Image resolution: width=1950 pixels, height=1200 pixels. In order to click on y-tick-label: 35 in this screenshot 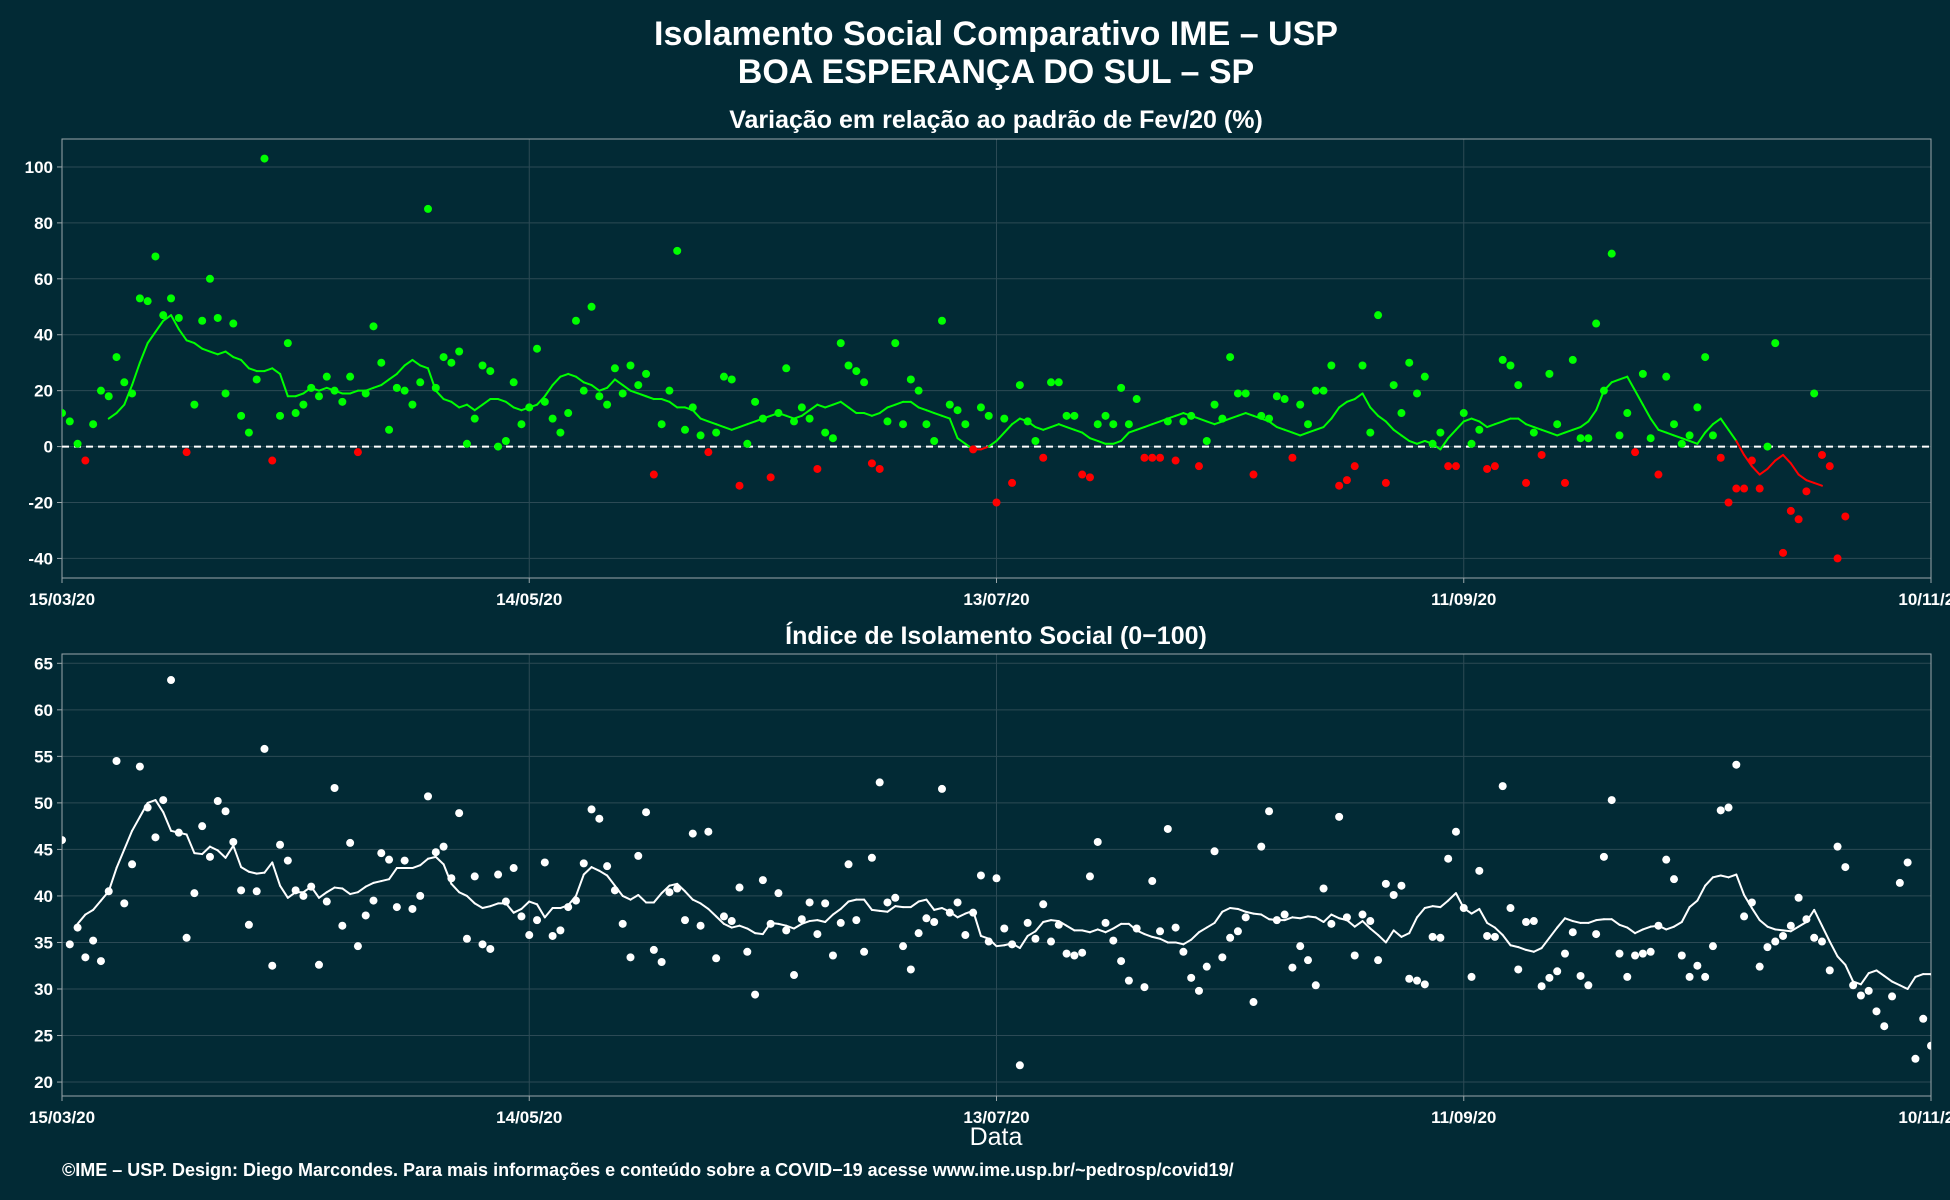, I will do `click(43, 942)`.